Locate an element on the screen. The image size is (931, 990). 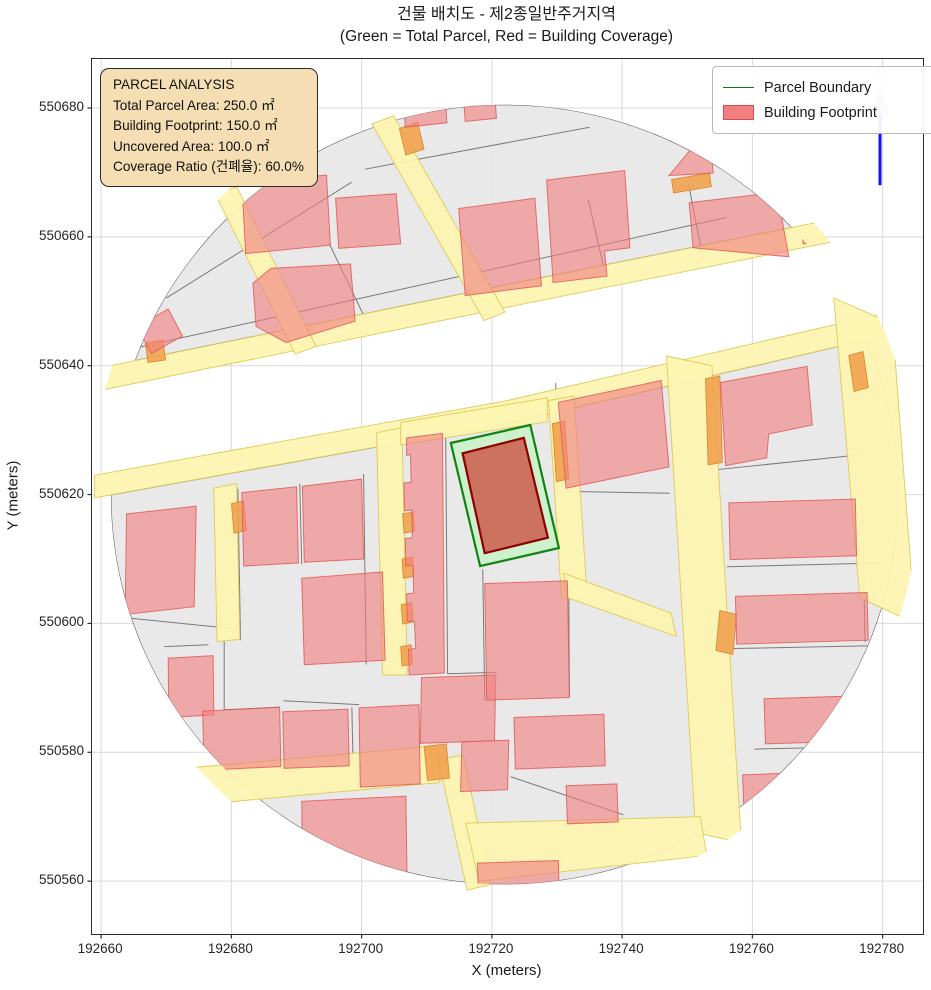
x-axis-label: X (meters) is located at coordinates (506, 970).